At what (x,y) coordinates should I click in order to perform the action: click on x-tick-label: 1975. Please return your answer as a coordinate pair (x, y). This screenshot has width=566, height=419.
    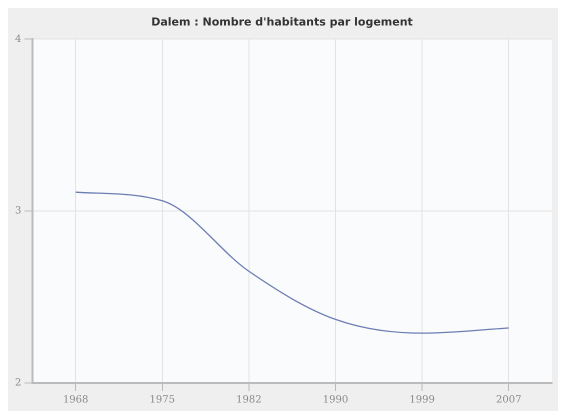
    Looking at the image, I should click on (162, 400).